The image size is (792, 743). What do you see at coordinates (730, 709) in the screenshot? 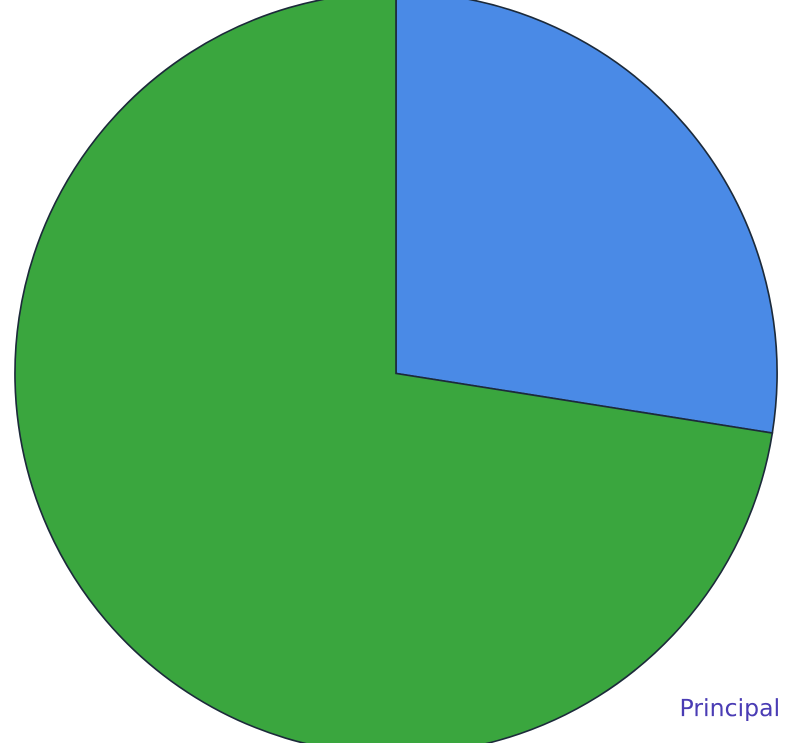
I see `text: Principal` at bounding box center [730, 709].